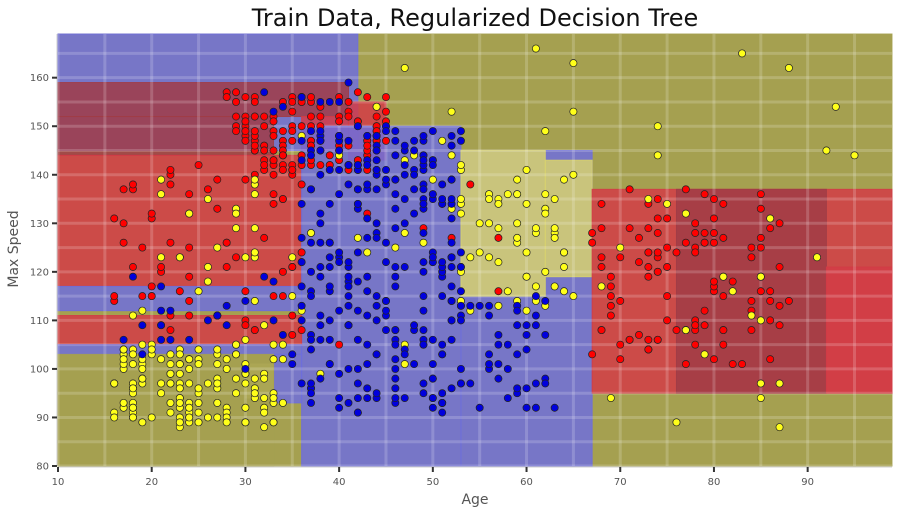 This screenshot has height=518, width=908. I want to click on region-blue, so click(180, 298).